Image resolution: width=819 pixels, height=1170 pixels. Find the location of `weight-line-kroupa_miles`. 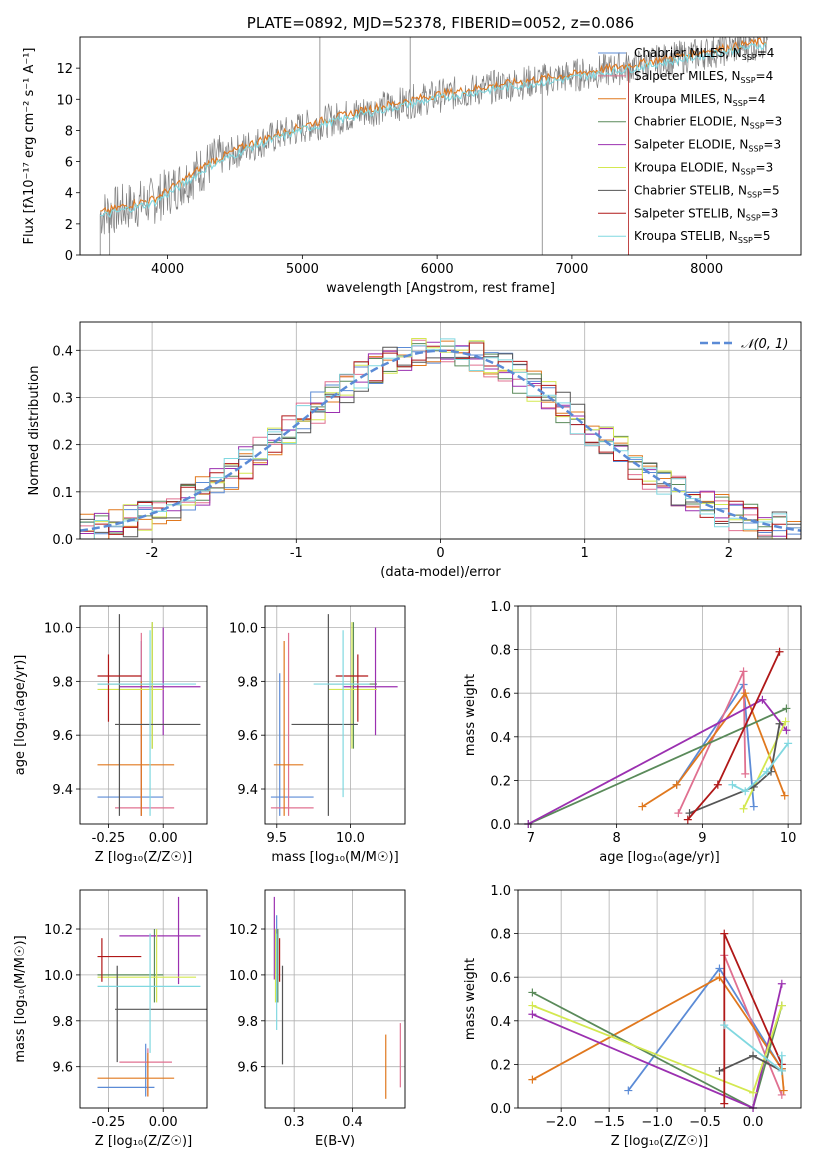

weight-line-kroupa_miles is located at coordinates (713, 749).